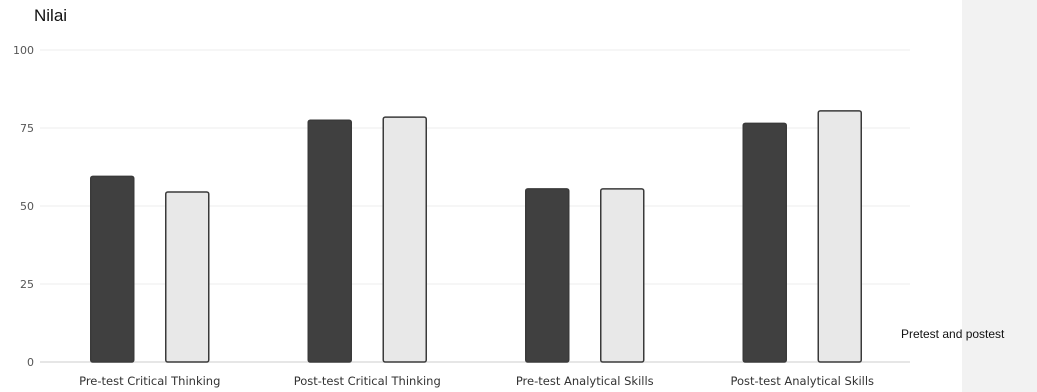 This screenshot has width=1037, height=392. I want to click on chart-caption: Pretest and postest, so click(953, 334).